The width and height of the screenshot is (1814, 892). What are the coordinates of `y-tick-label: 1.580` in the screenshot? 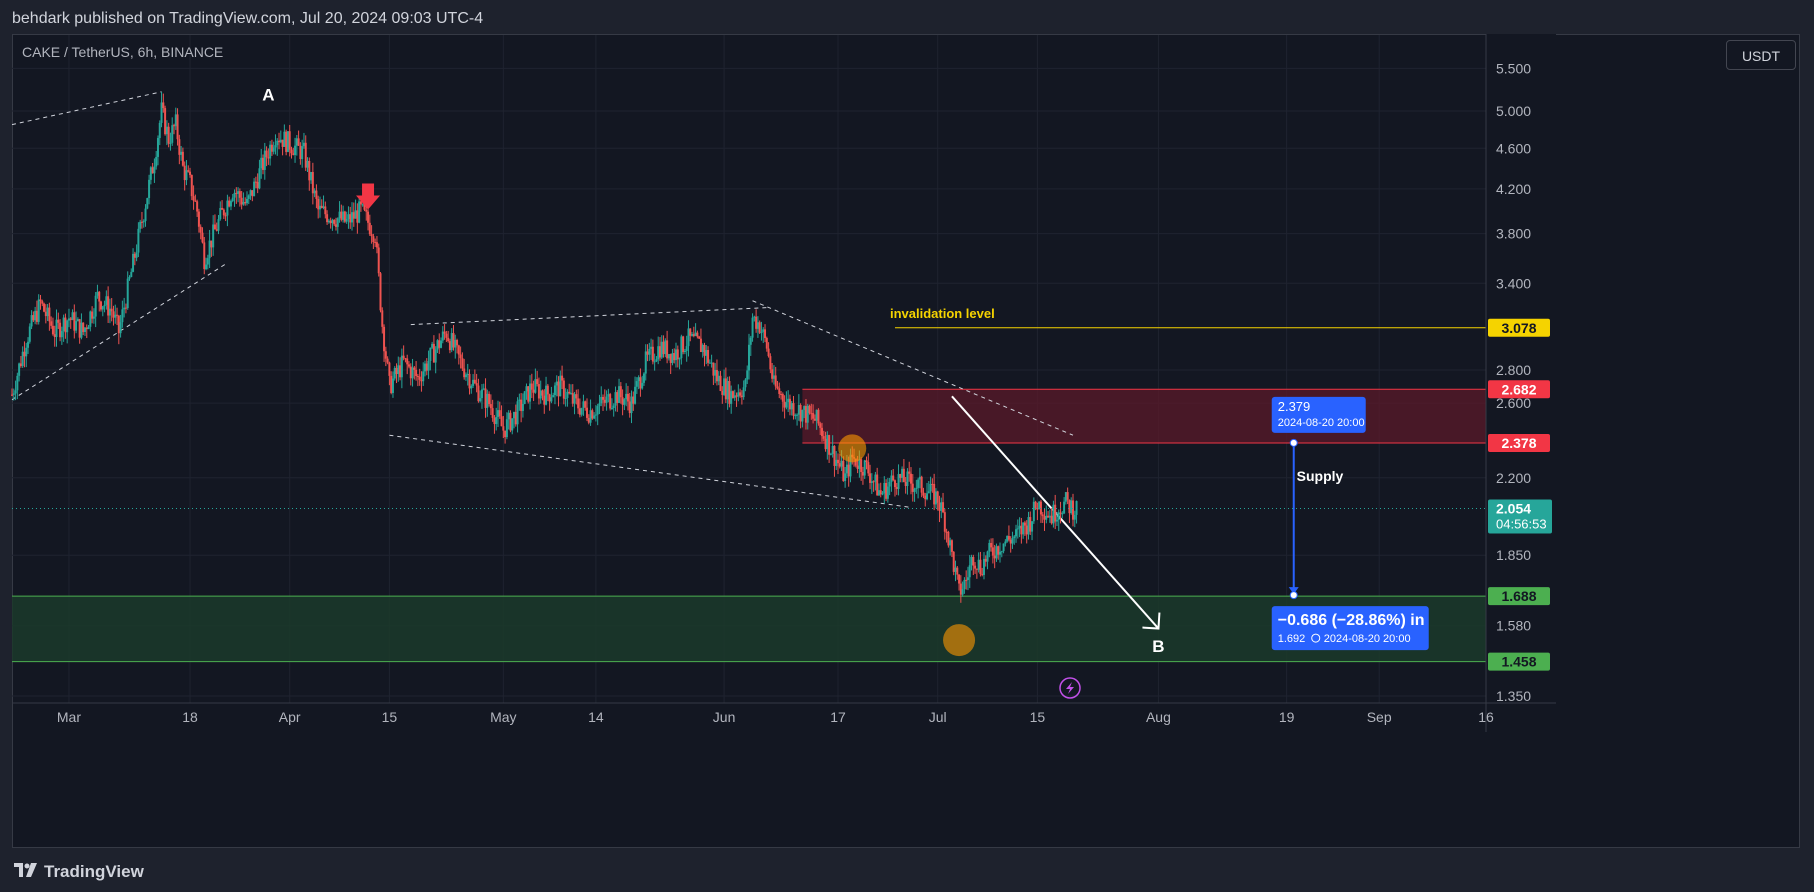 It's located at (1513, 626).